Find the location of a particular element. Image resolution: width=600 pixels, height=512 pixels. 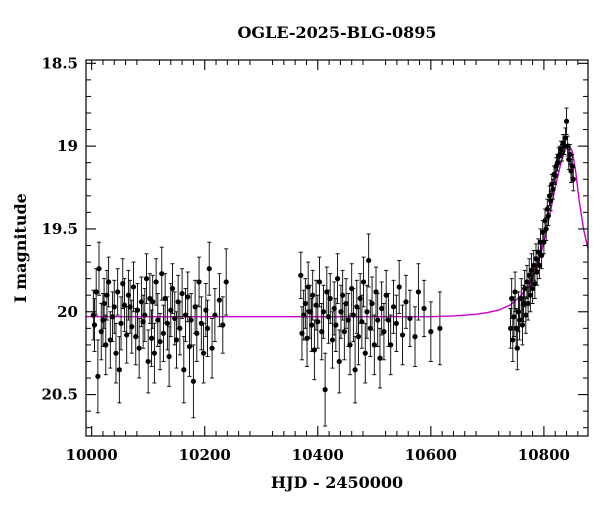

x-tick-label: 10200 is located at coordinates (205, 455).